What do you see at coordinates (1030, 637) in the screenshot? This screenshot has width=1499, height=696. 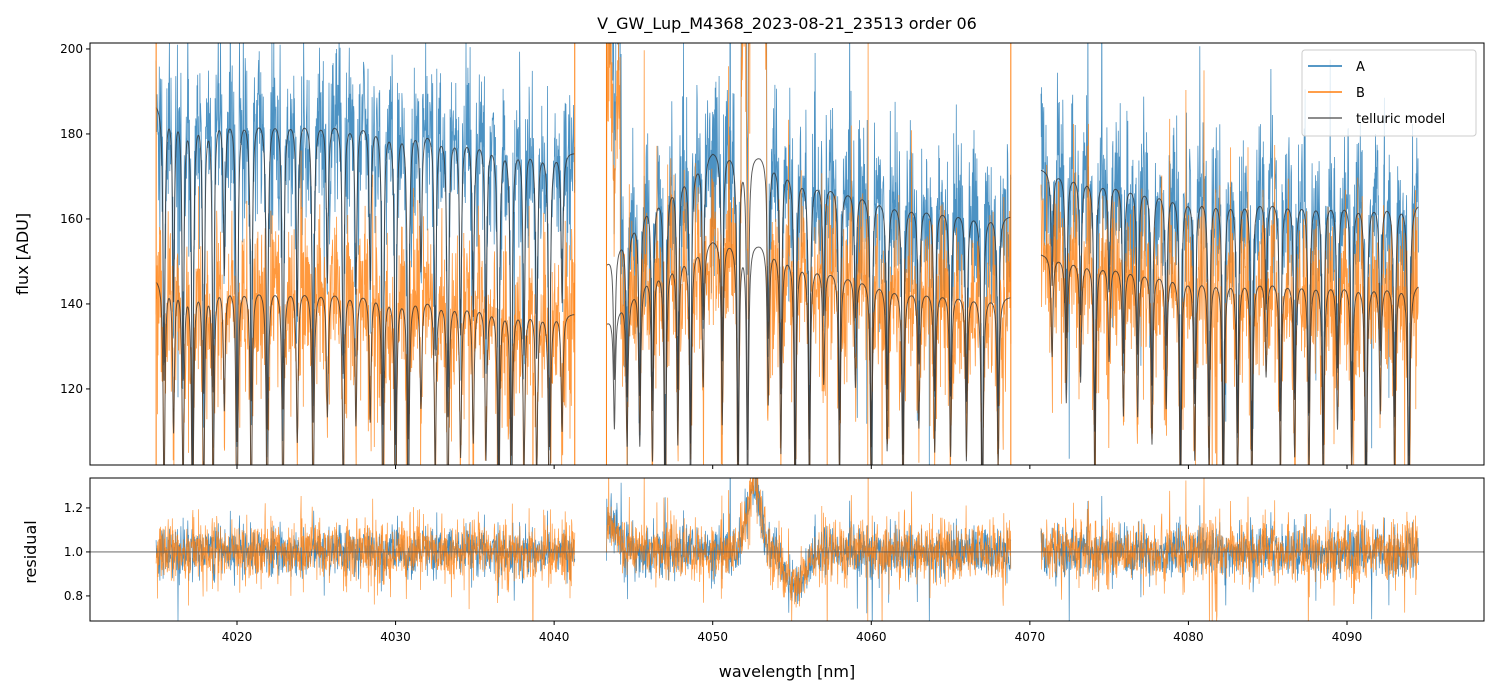 I see `x-tick-label: 4070` at bounding box center [1030, 637].